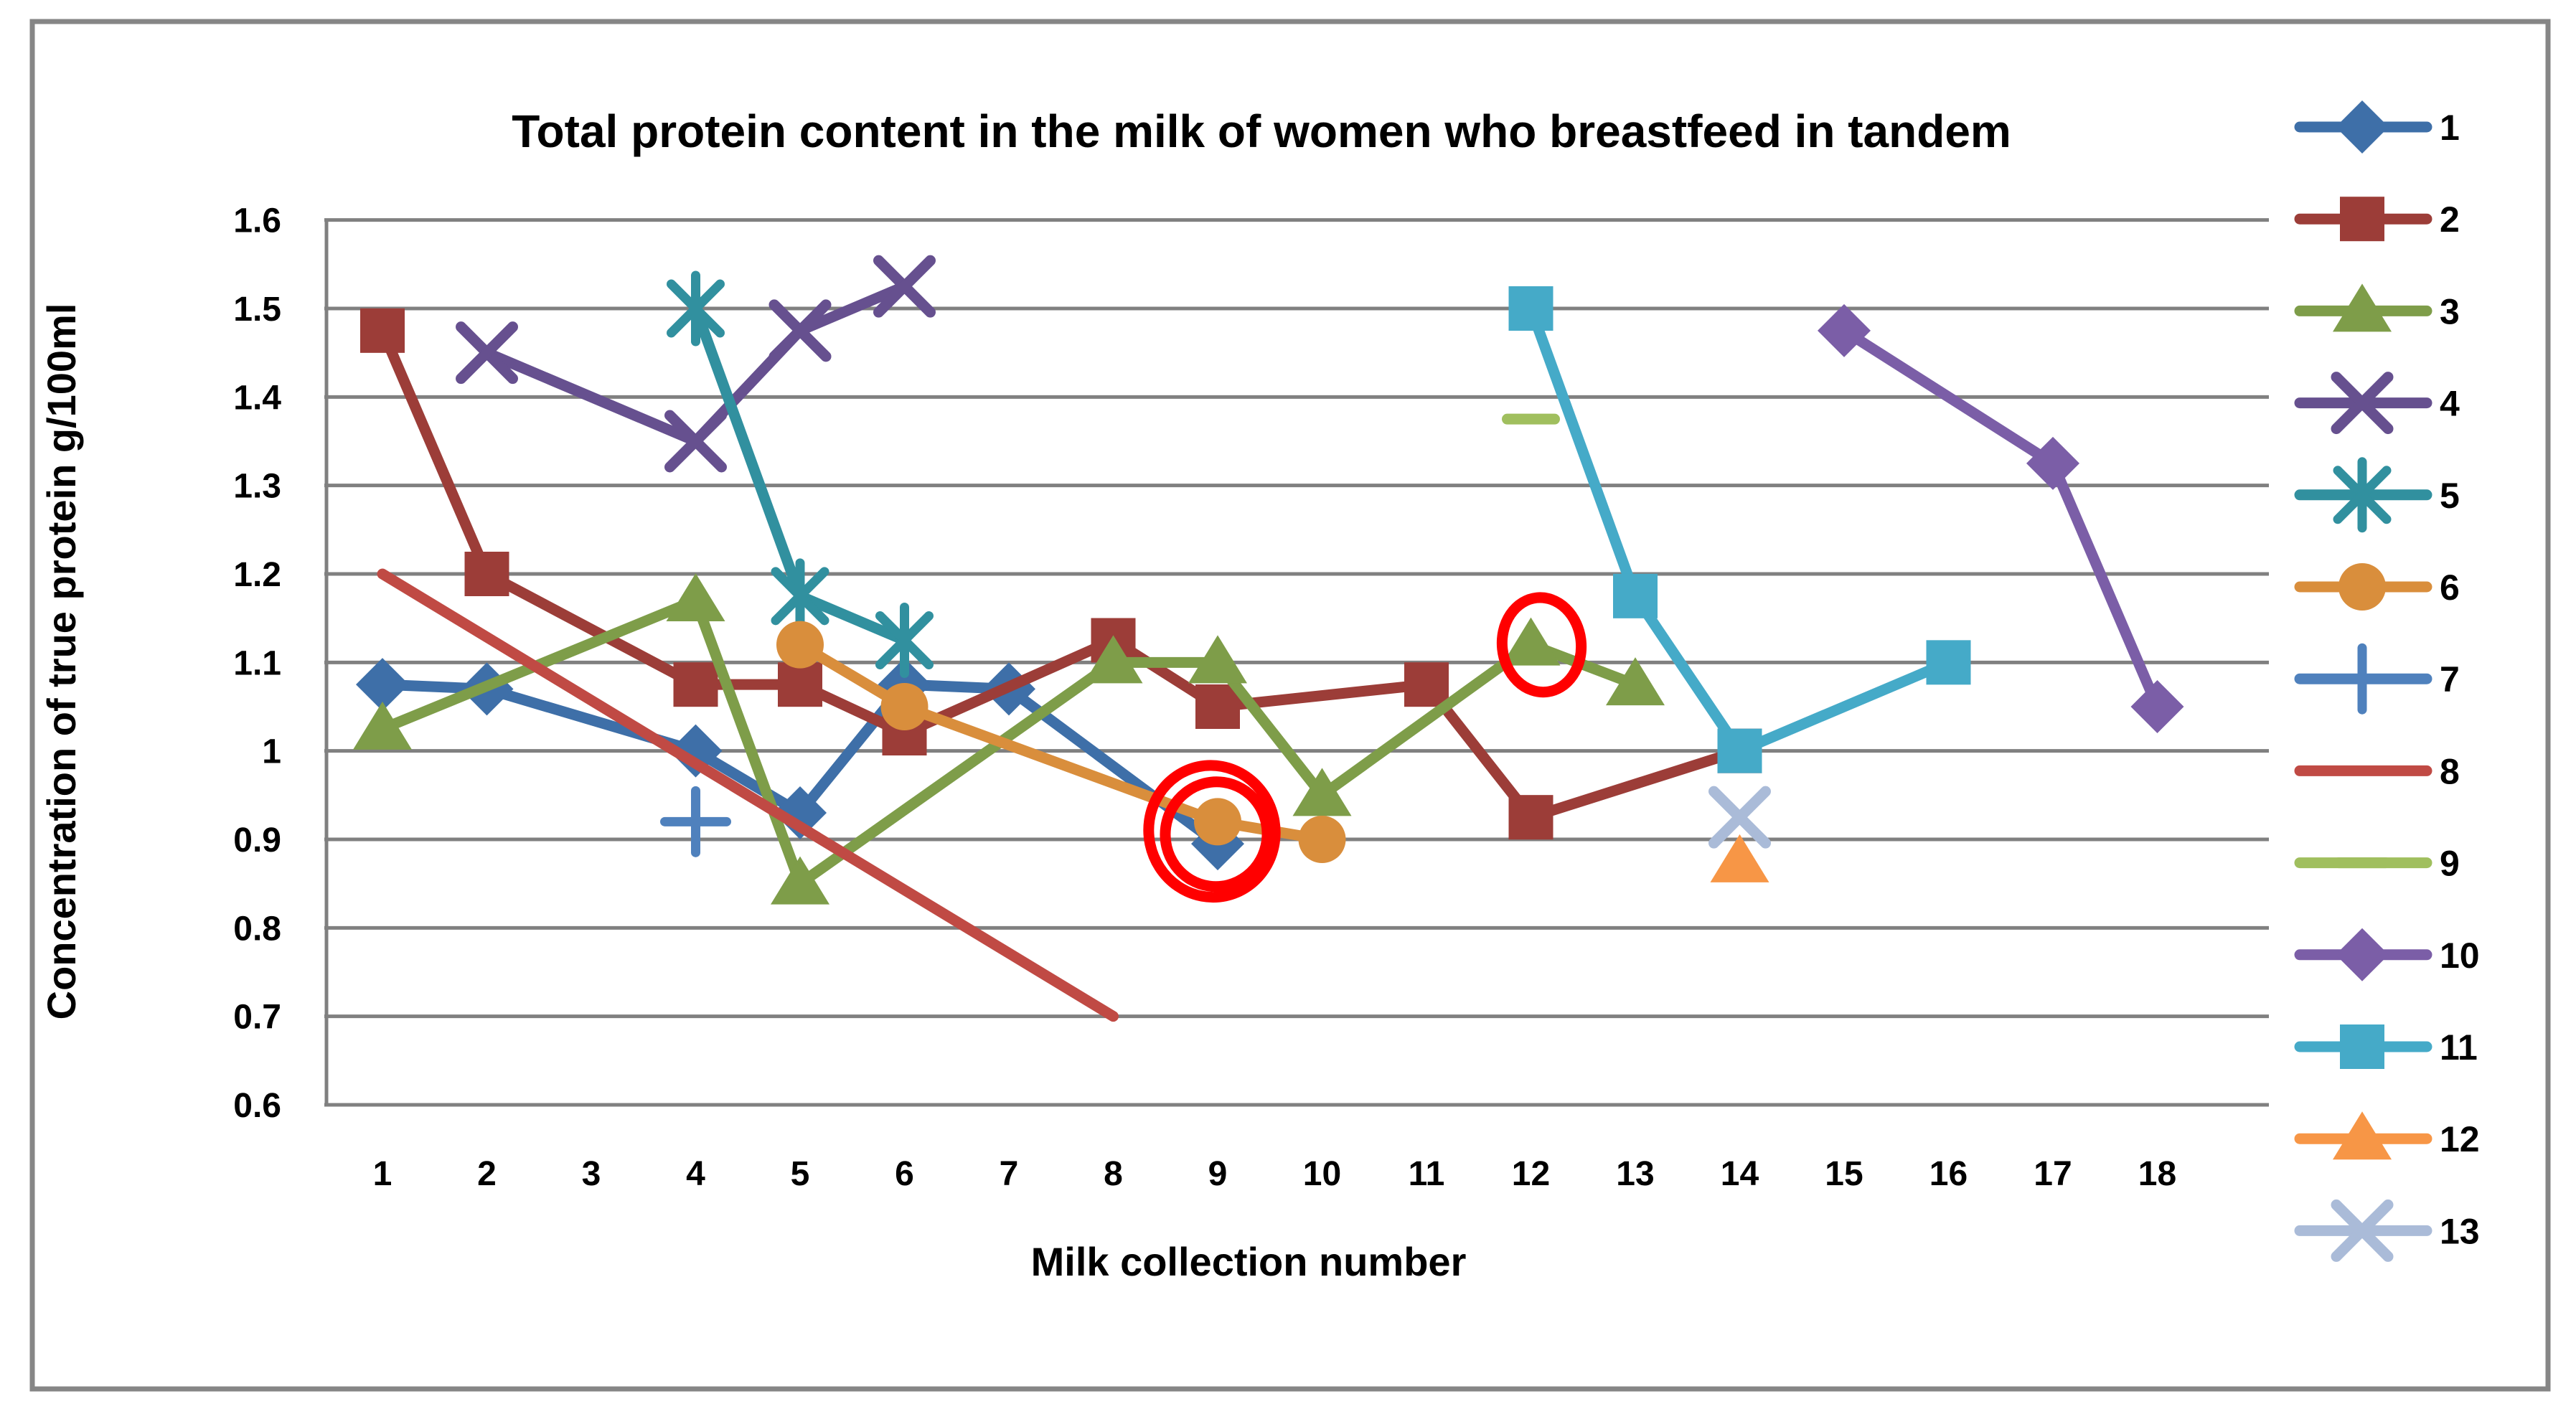 The height and width of the screenshot is (1404, 2576). I want to click on series-4-line, so click(695, 364).